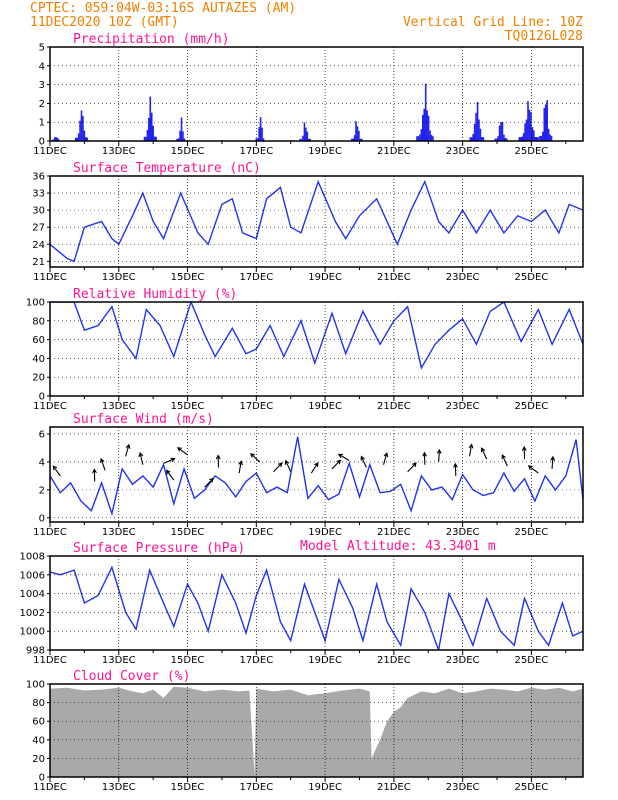  I want to click on y-tick-label: 30, so click(38, 211).